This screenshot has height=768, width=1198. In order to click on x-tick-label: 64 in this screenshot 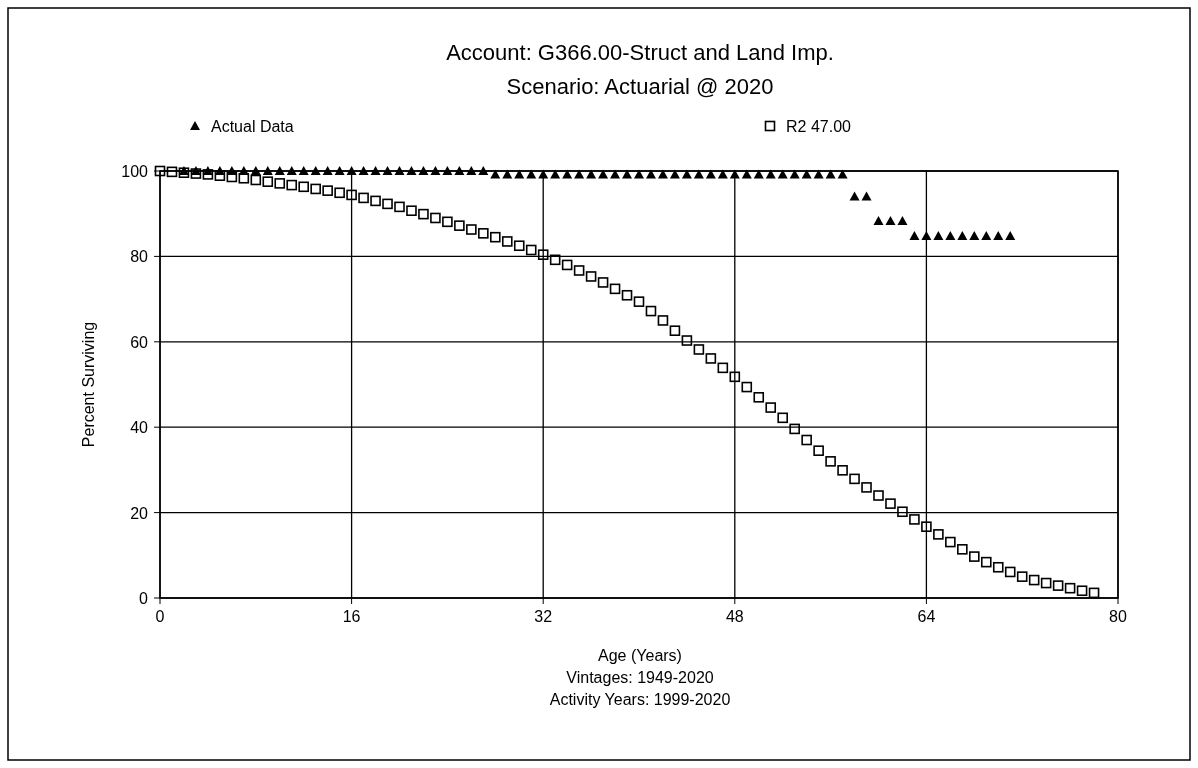, I will do `click(926, 616)`.